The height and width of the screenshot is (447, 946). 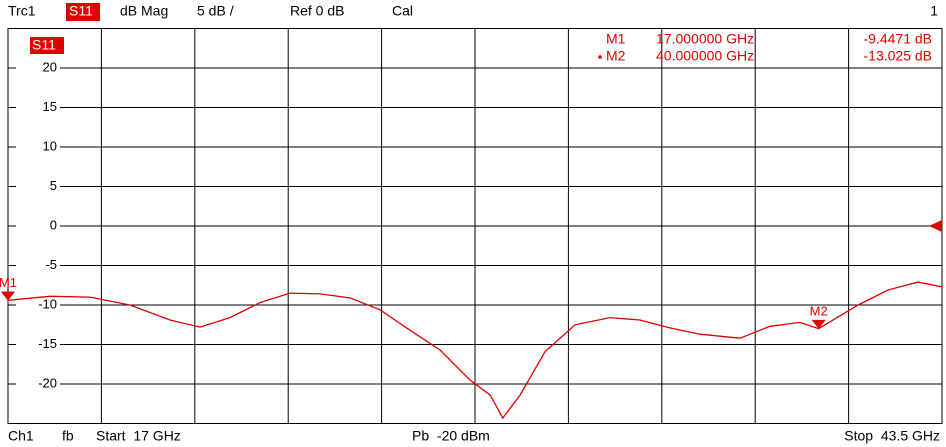 I want to click on y-tick-label: 10, so click(x=50, y=145).